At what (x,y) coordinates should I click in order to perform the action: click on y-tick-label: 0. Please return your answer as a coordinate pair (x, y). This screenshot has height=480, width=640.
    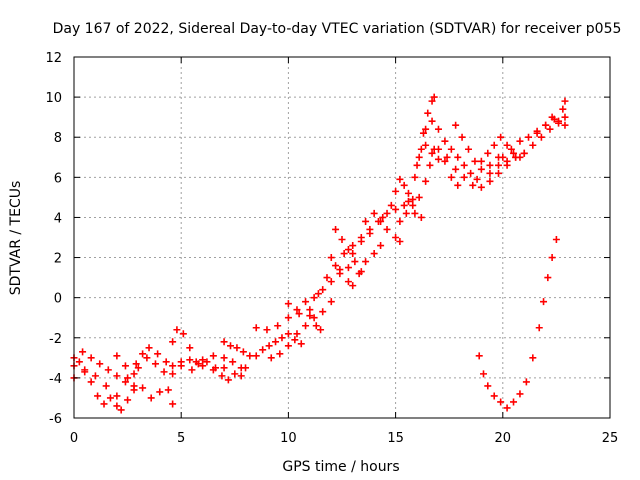
    Looking at the image, I should click on (58, 299).